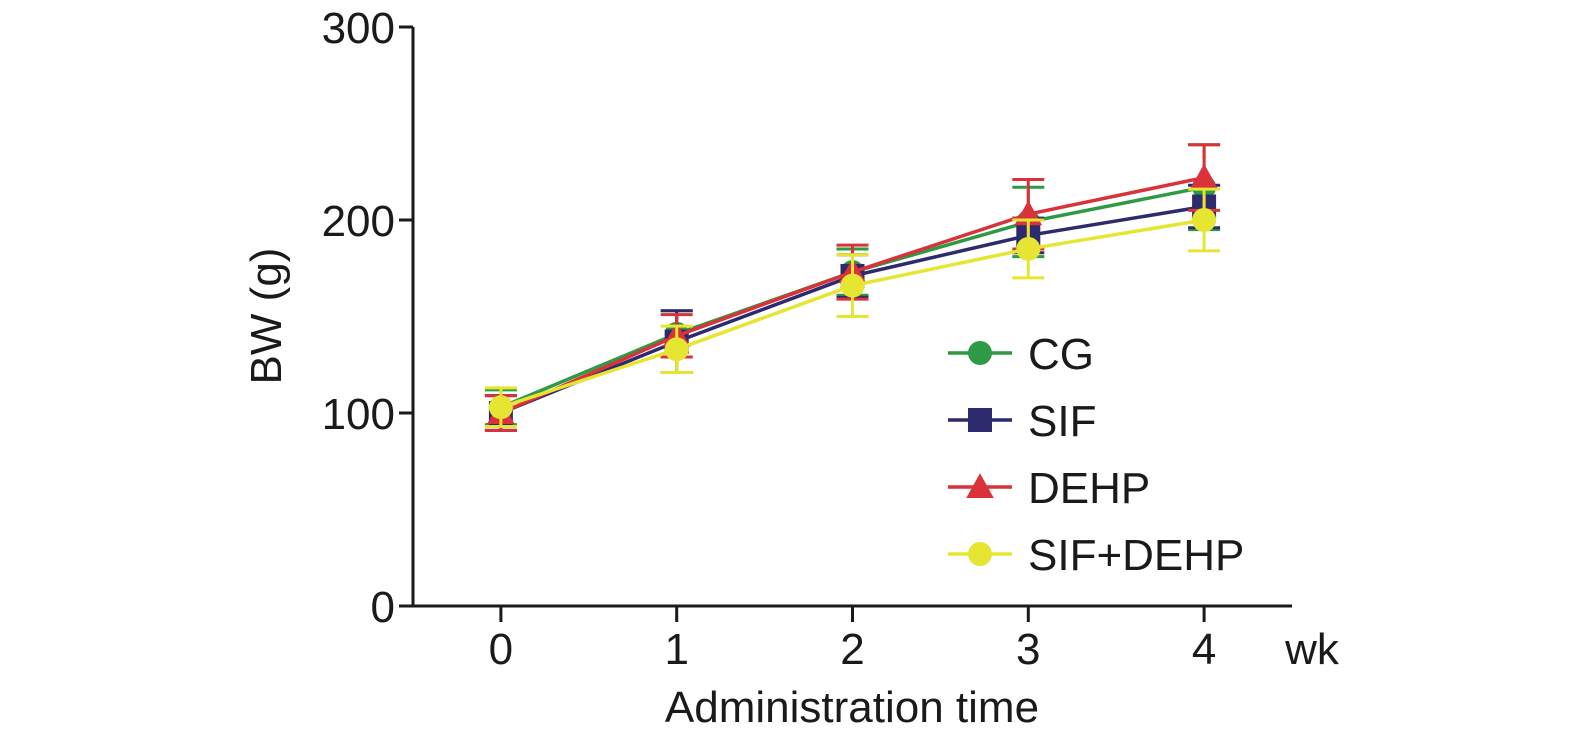  What do you see at coordinates (1096, 455) in the screenshot?
I see `legend: CG SIF DEHP SIF+DEHP` at bounding box center [1096, 455].